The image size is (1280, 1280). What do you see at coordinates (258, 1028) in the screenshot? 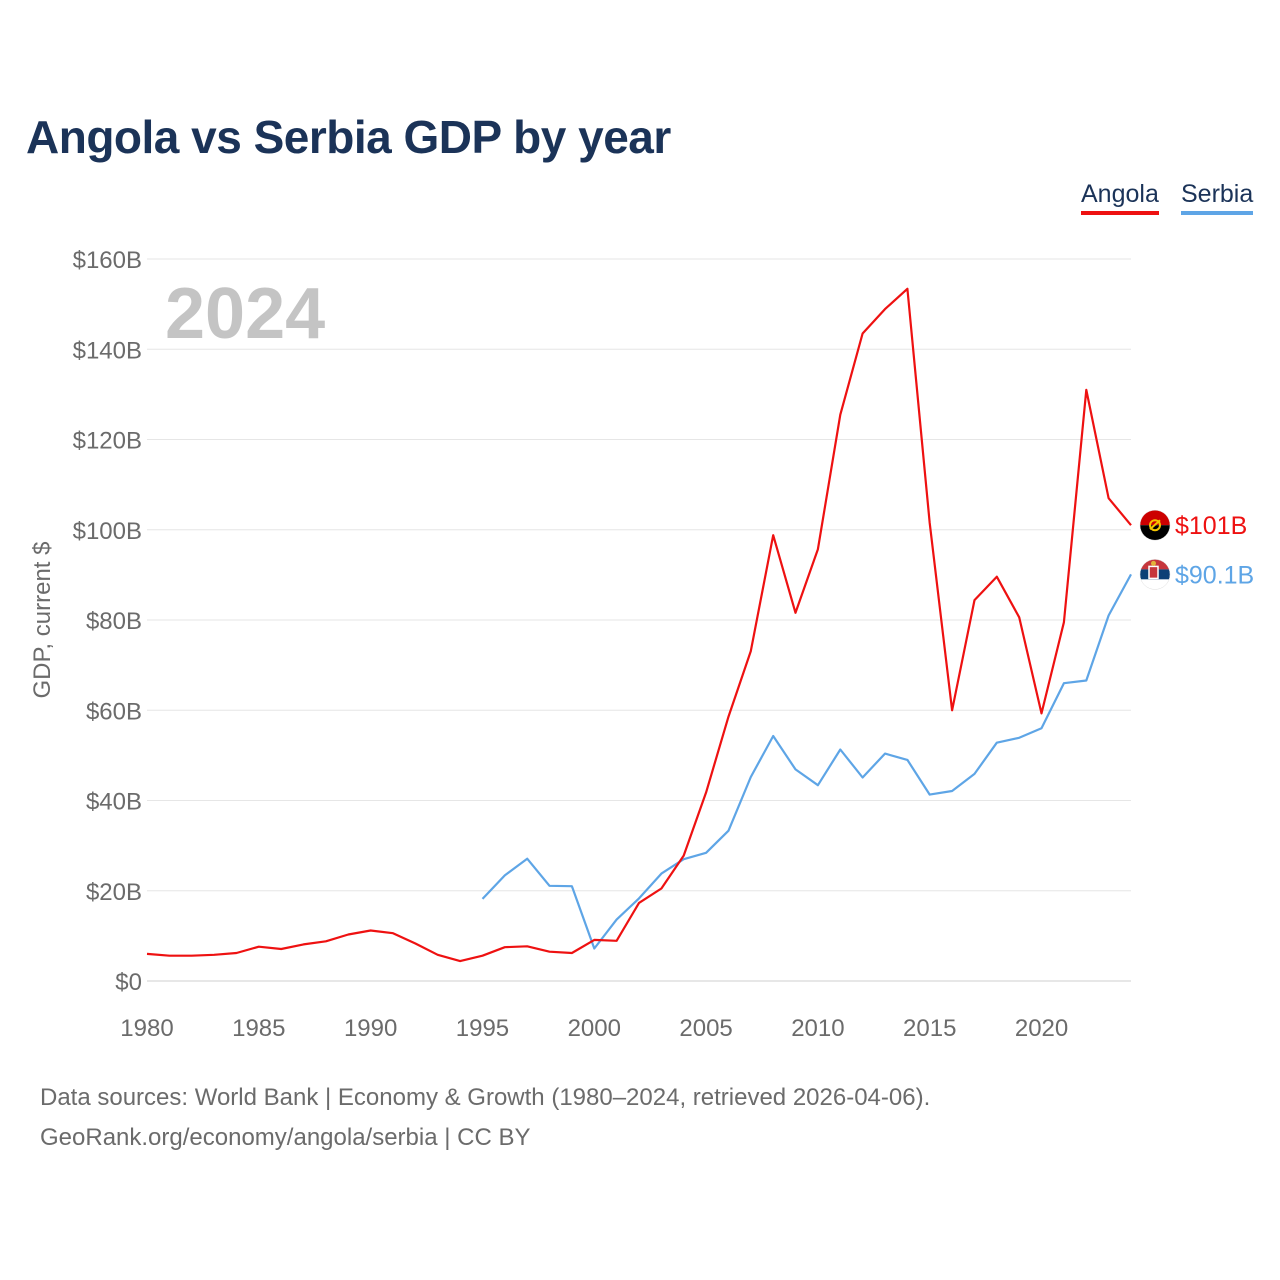
I see `x-tick-label: 1985` at bounding box center [258, 1028].